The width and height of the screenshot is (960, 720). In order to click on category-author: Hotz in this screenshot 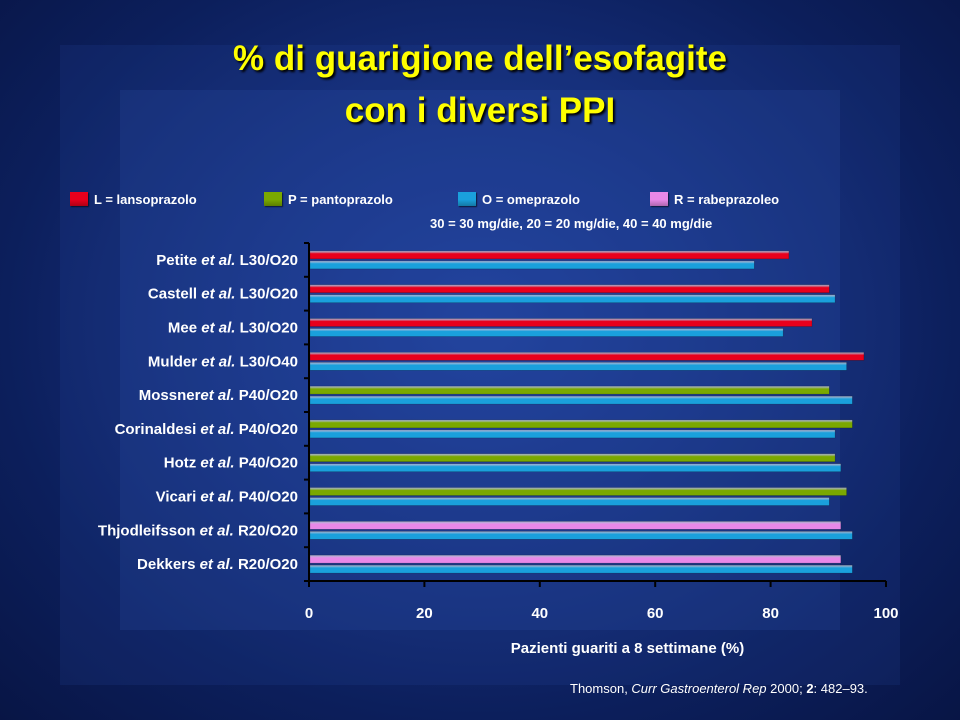, I will do `click(180, 463)`.